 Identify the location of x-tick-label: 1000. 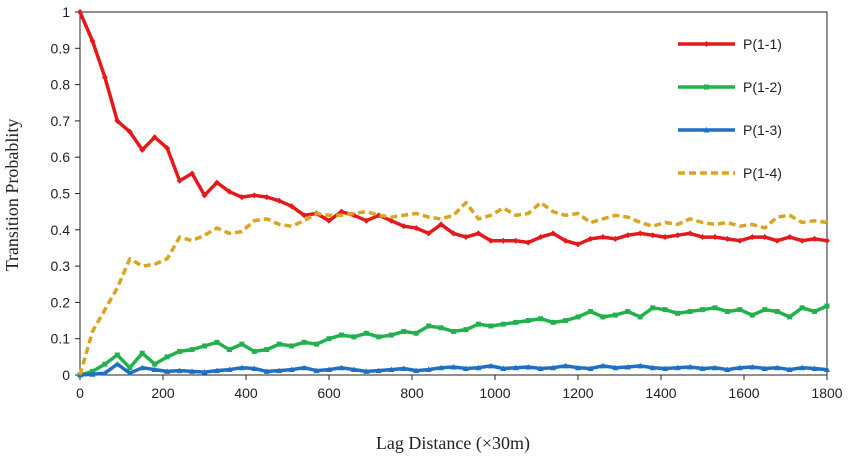
(494, 393).